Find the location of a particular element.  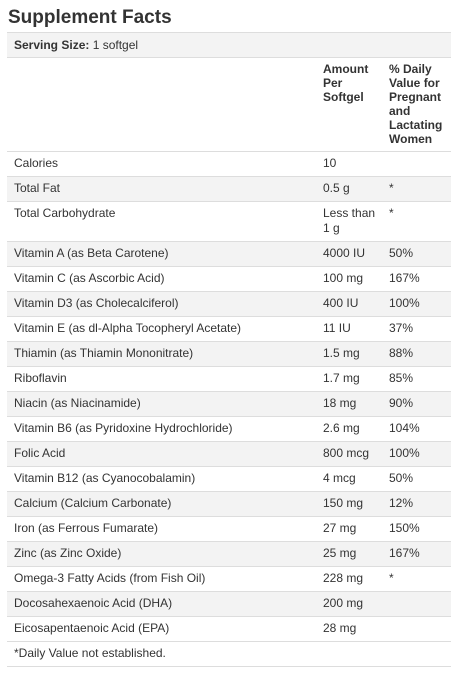

nutrient-name-cell: Thiamin (as Thiamin Mononitrate) is located at coordinates (161, 354).